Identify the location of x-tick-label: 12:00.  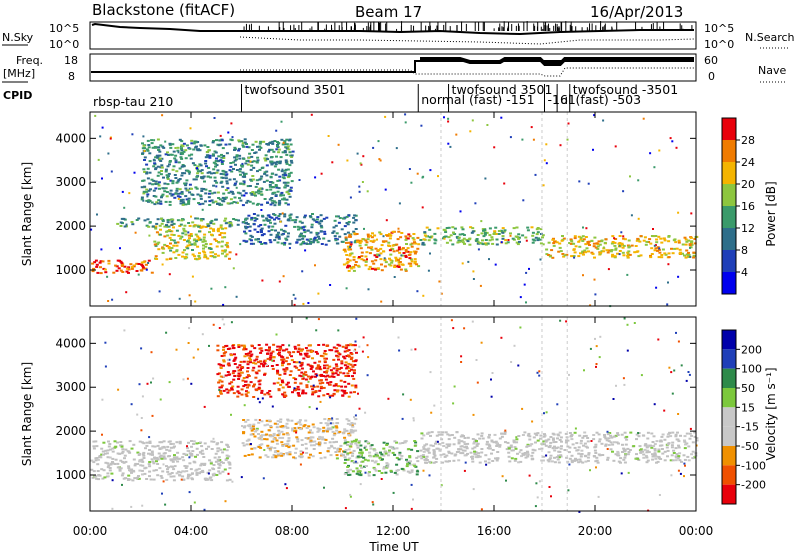
(393, 531).